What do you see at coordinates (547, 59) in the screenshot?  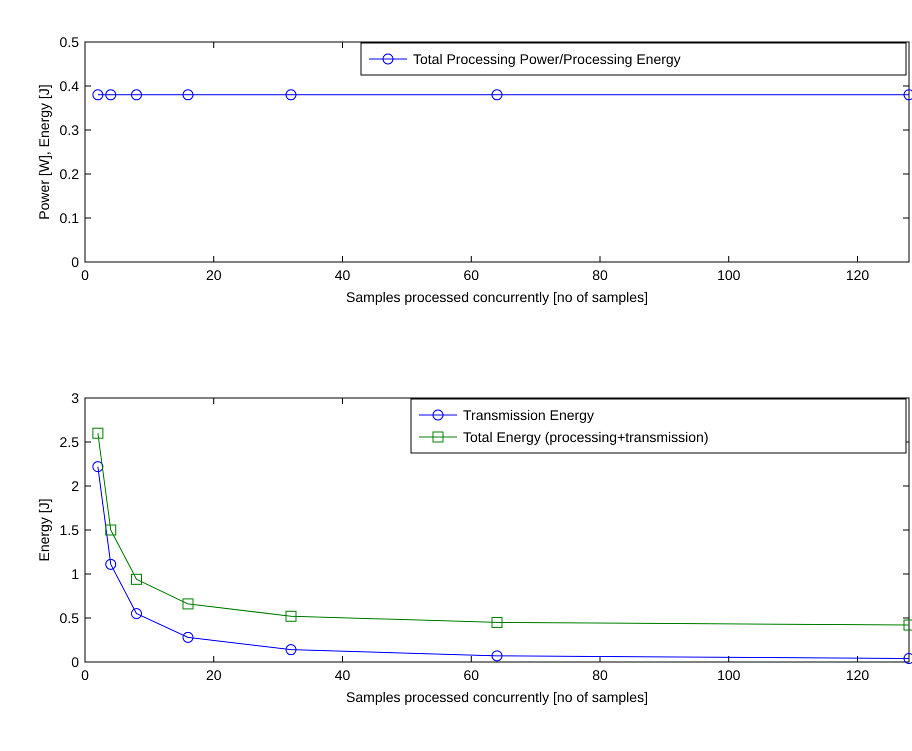 I see `legend-label: Total Processing Power/Processing Energy` at bounding box center [547, 59].